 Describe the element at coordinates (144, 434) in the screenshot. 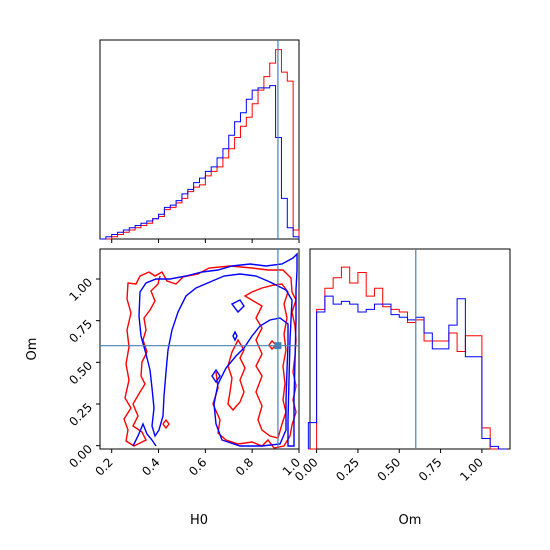

I see `blue-contour-lower-left` at that location.